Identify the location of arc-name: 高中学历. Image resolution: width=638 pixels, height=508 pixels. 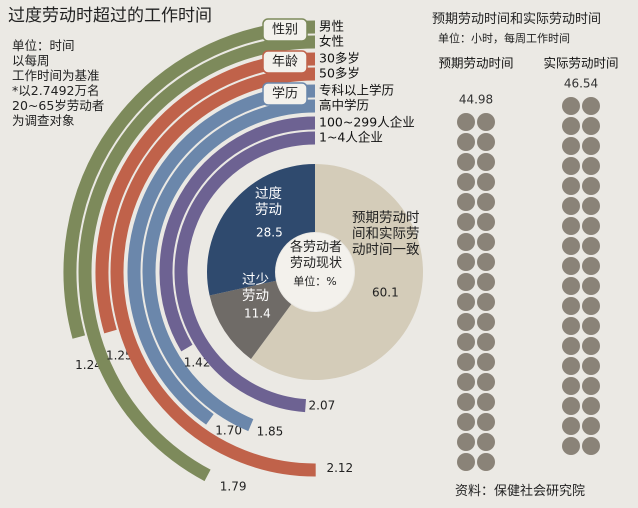
(344, 105).